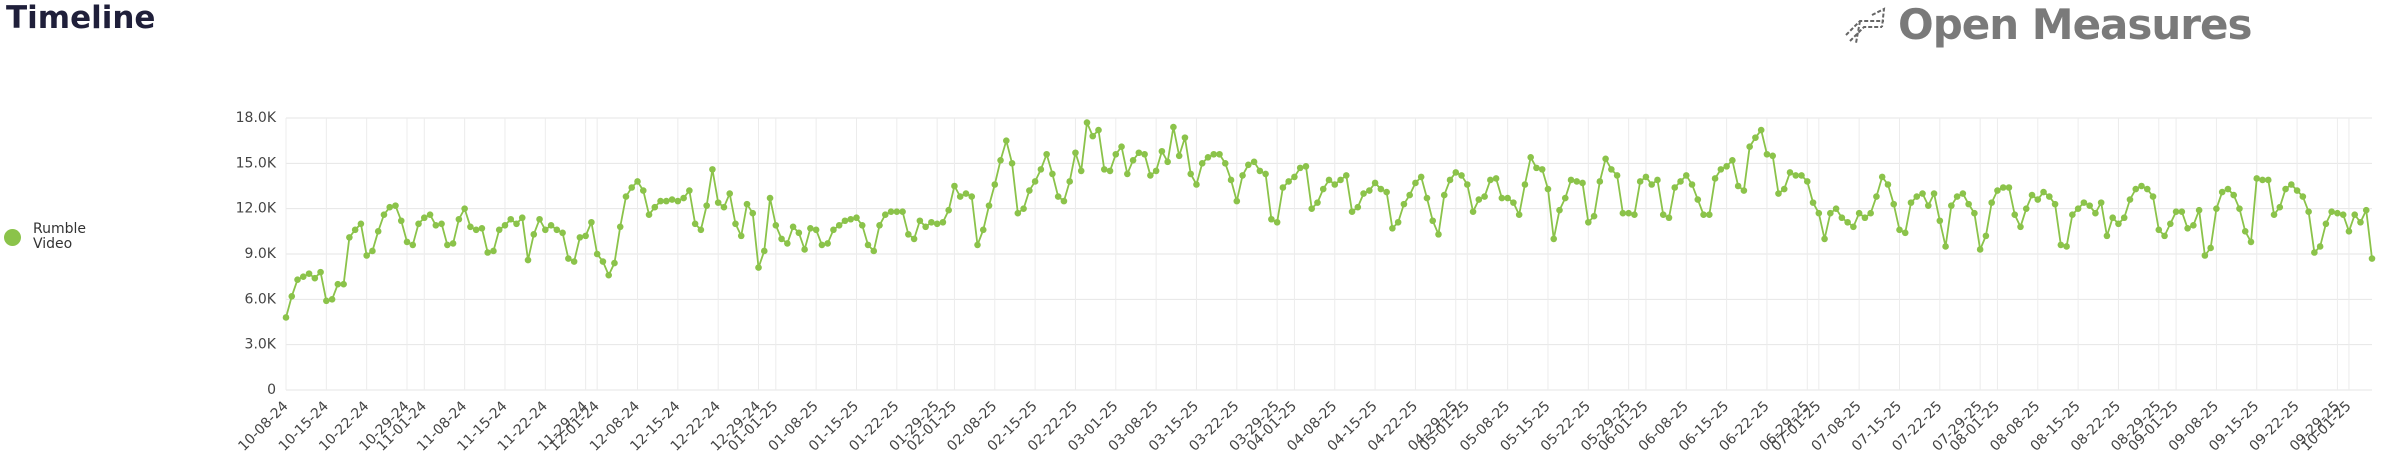  I want to click on page-title: Timeline, so click(81, 18).